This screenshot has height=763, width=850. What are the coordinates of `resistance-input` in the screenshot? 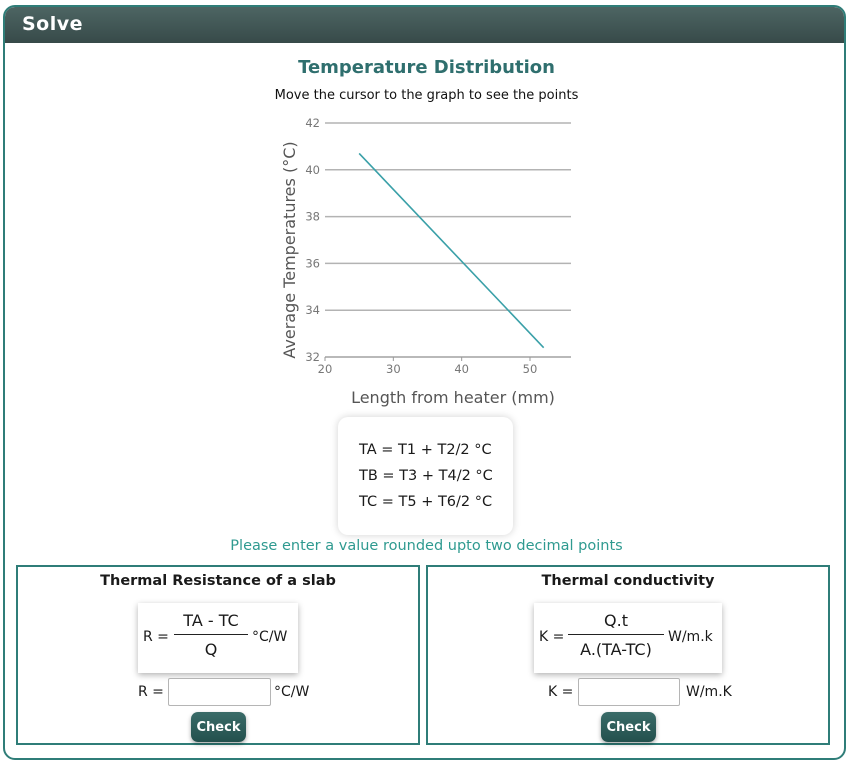 It's located at (219, 692).